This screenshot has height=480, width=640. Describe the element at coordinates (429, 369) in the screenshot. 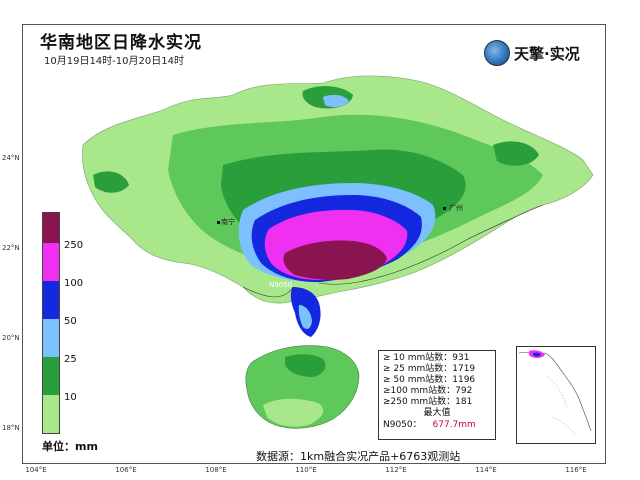

I see `stat-row-25: ≥ 25 mm站数：1719` at that location.